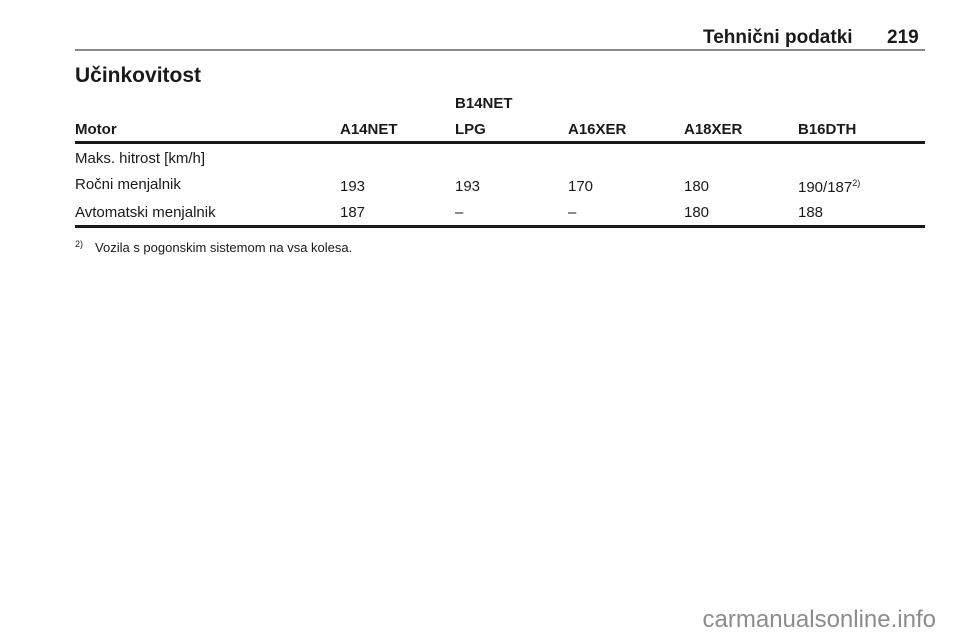 The height and width of the screenshot is (642, 960). I want to click on column-header-line1: B14NET, so click(484, 103).